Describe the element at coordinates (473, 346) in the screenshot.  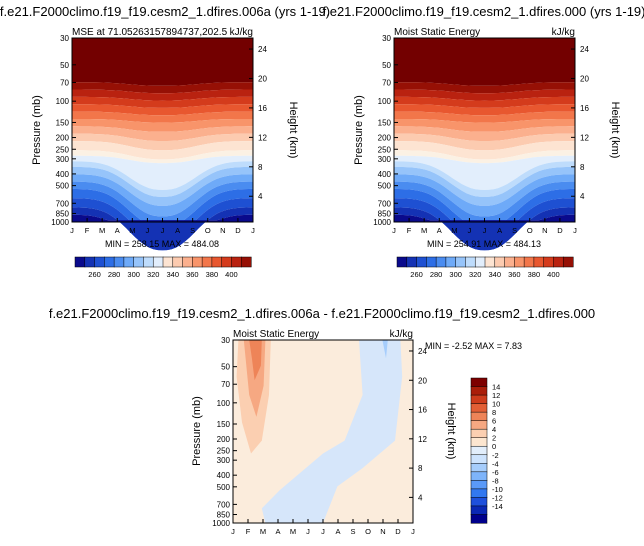
I see `panel-3-stats: MIN = -2.52 MAX = 7.83` at that location.